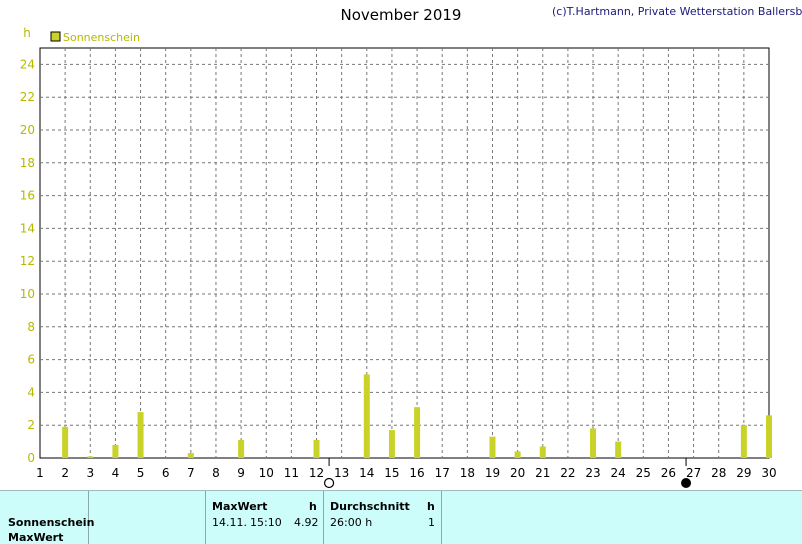 The image size is (802, 544). What do you see at coordinates (31, 327) in the screenshot?
I see `y-tick-label: 8` at bounding box center [31, 327].